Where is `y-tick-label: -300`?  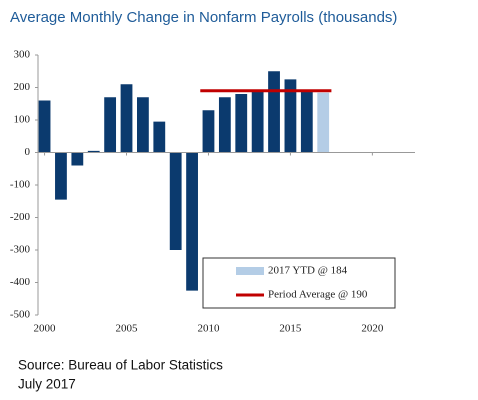 y-tick-label: -300 is located at coordinates (20, 250).